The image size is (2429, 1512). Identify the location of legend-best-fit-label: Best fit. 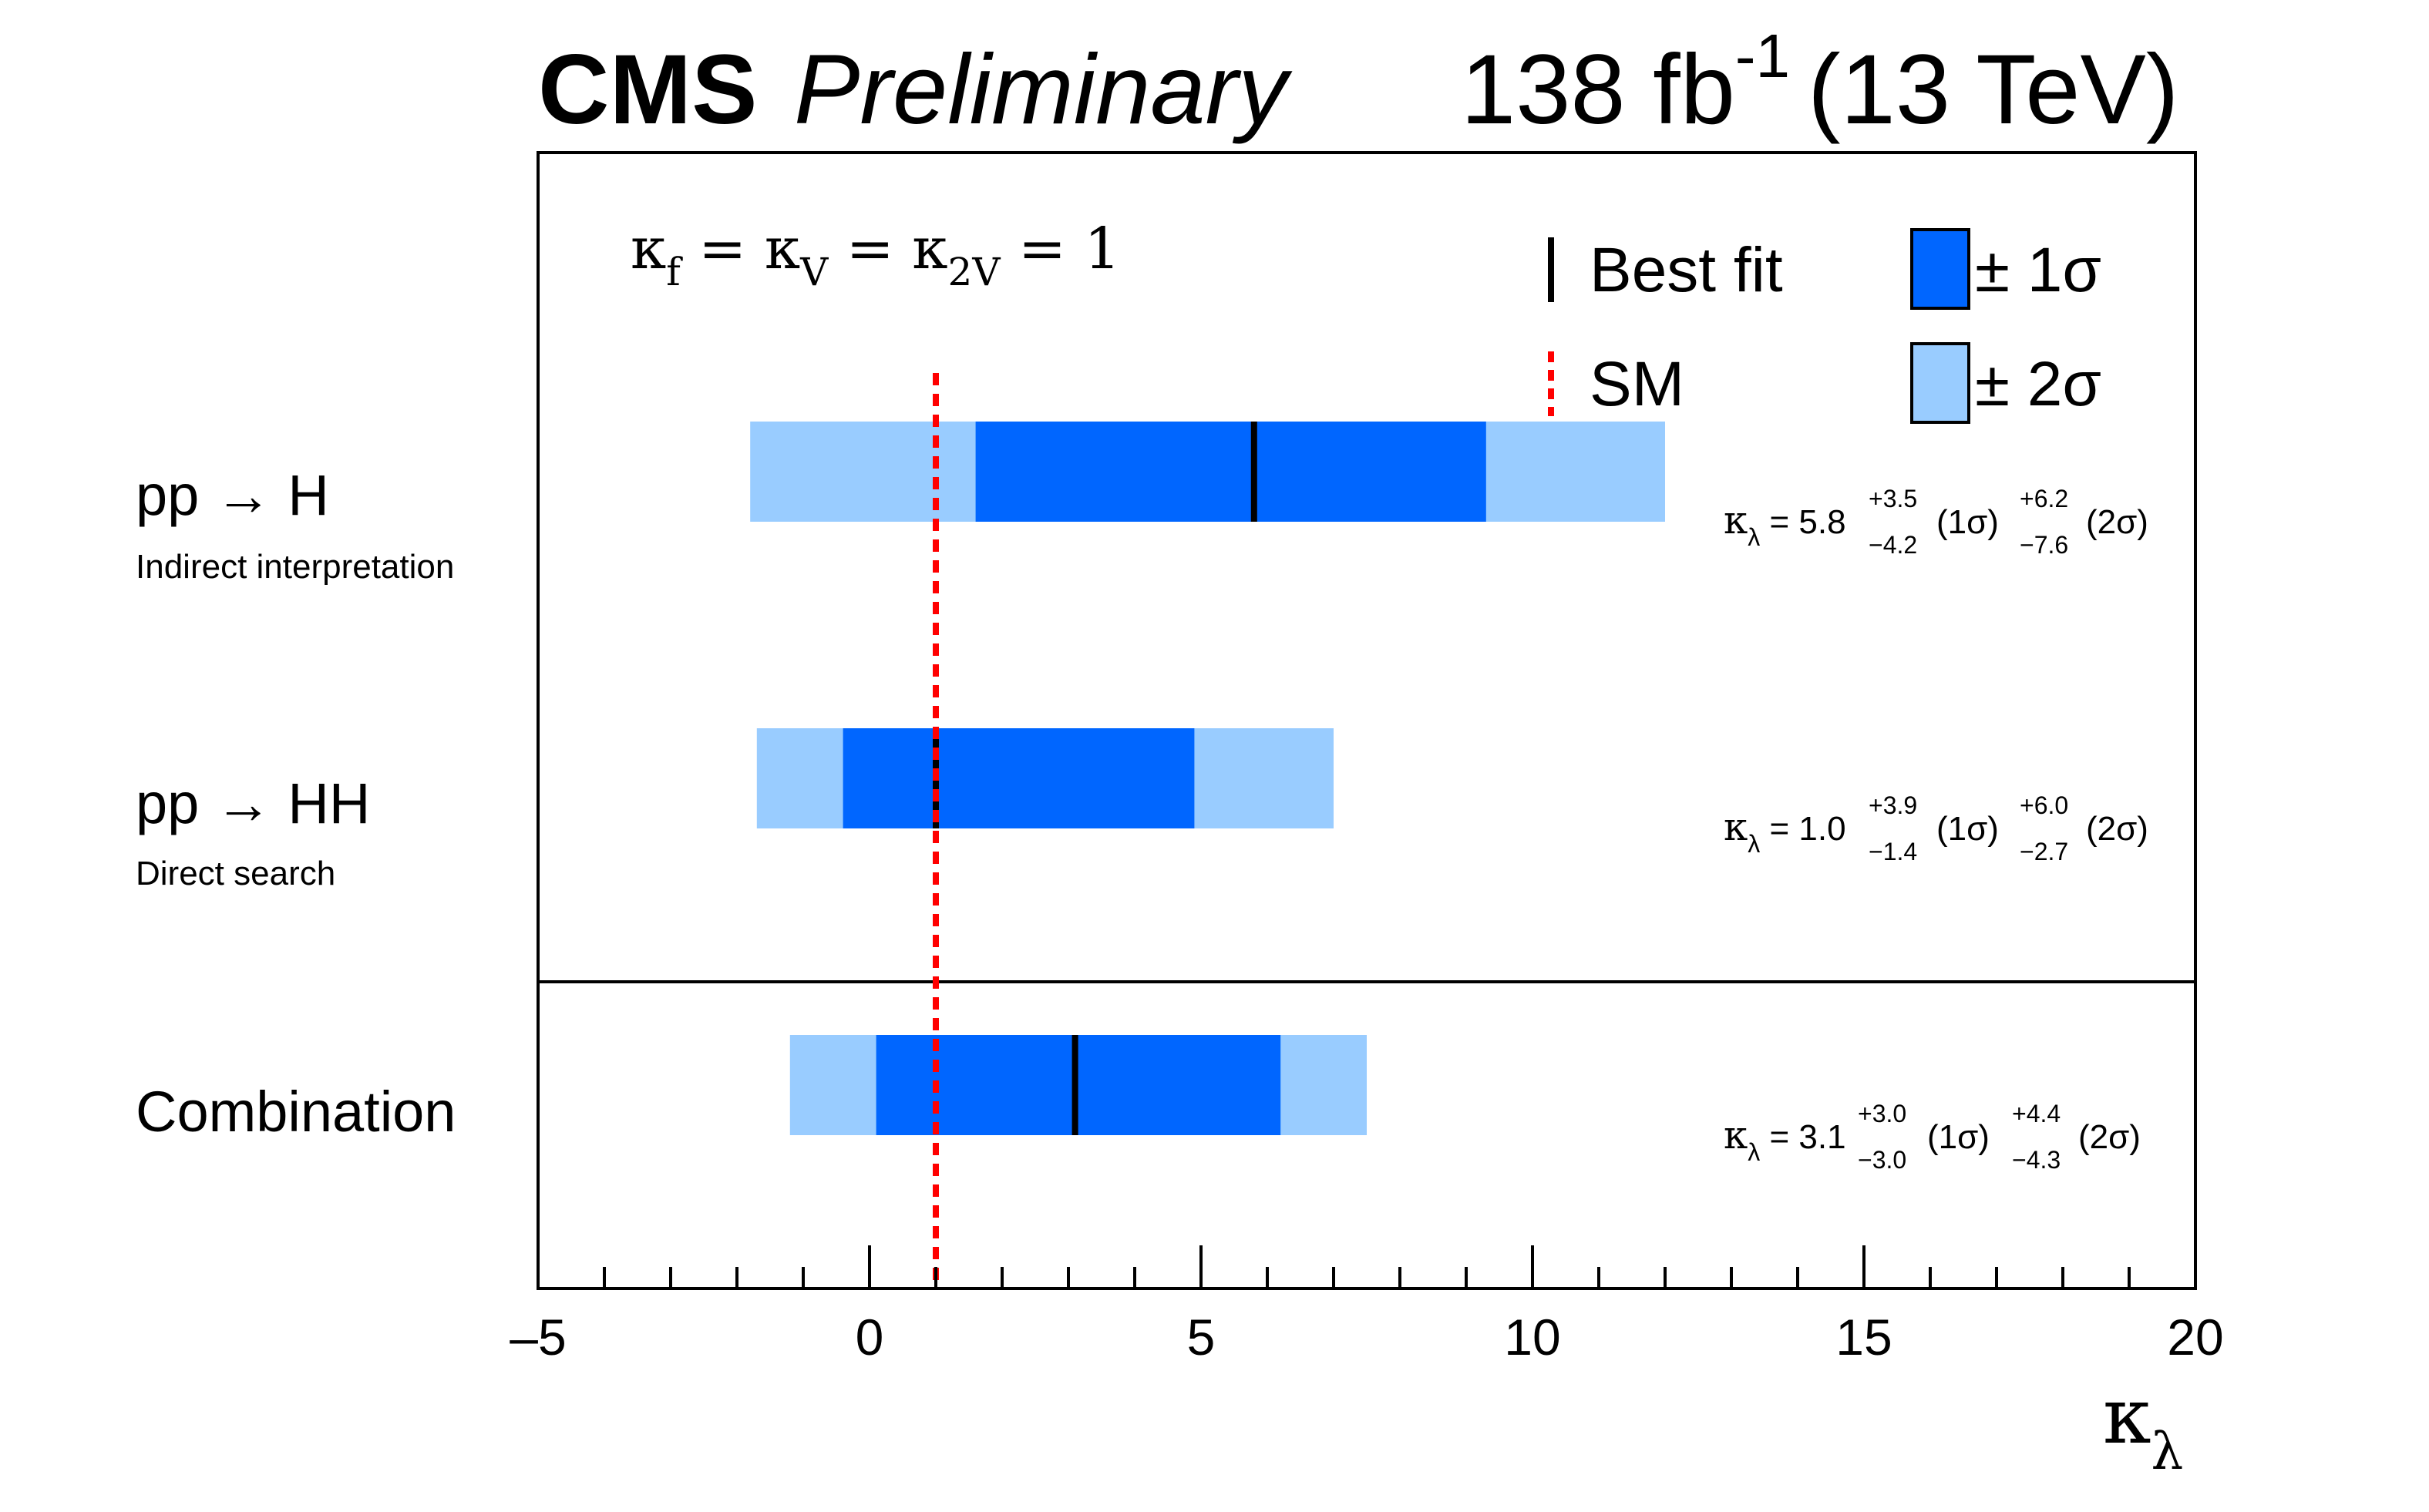
(1687, 270).